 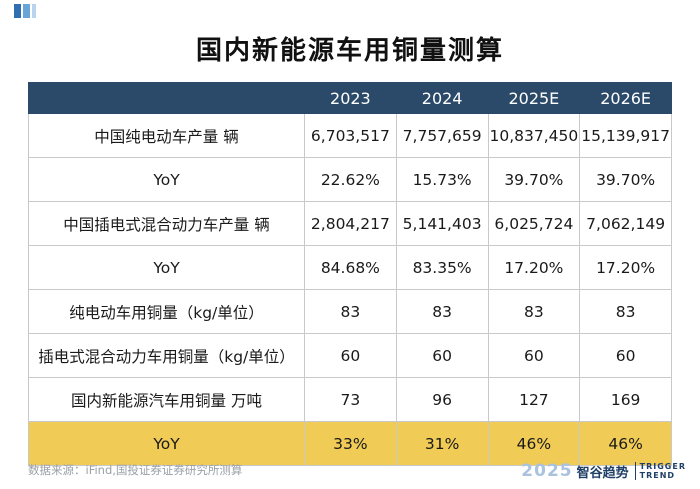 What do you see at coordinates (534, 135) in the screenshot?
I see `table-cell: 10,837,450` at bounding box center [534, 135].